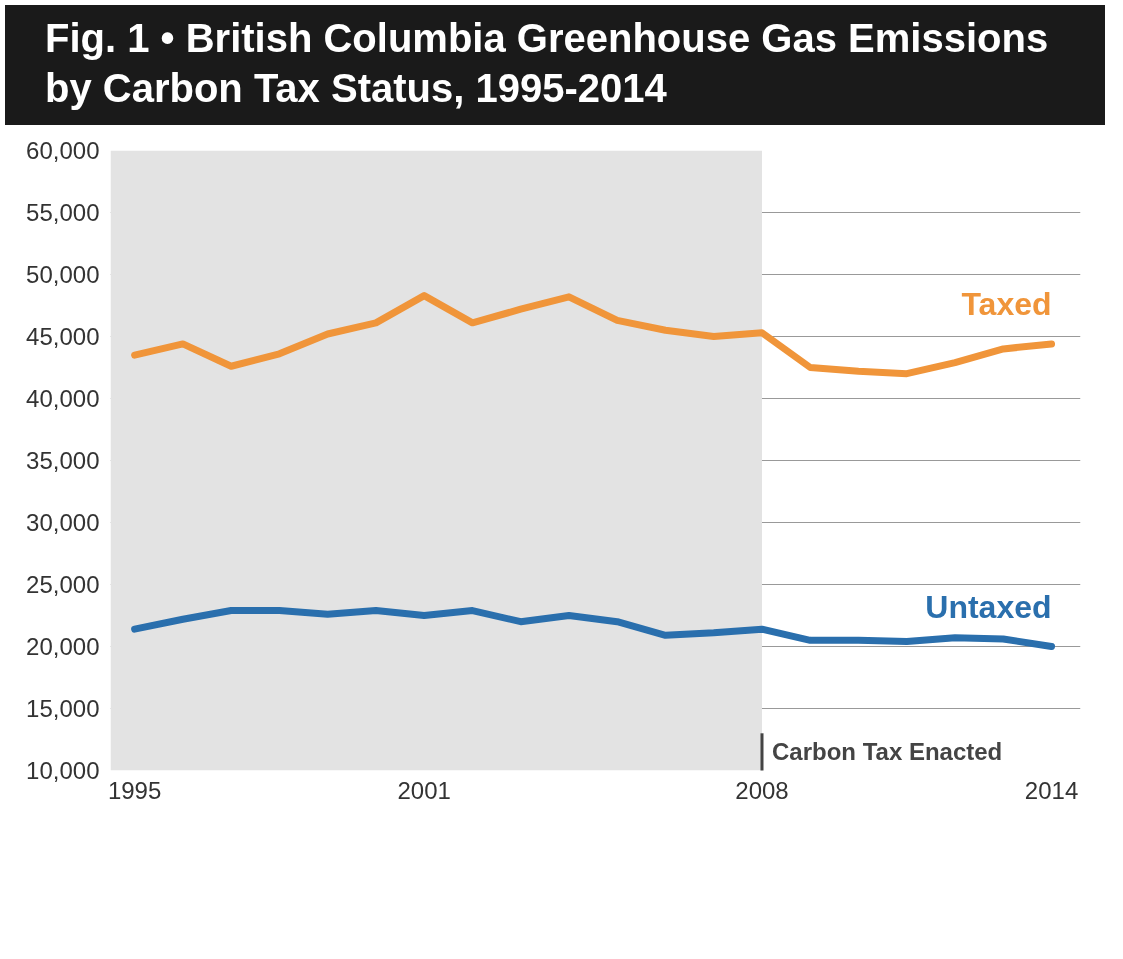 The width and height of the screenshot is (1123, 959). Describe the element at coordinates (555, 65) in the screenshot. I see `chart-title: Fig. 1 • British Columbia Greenhouse Gas Emissions by Carbon Tax Status, 1995-2014` at that location.